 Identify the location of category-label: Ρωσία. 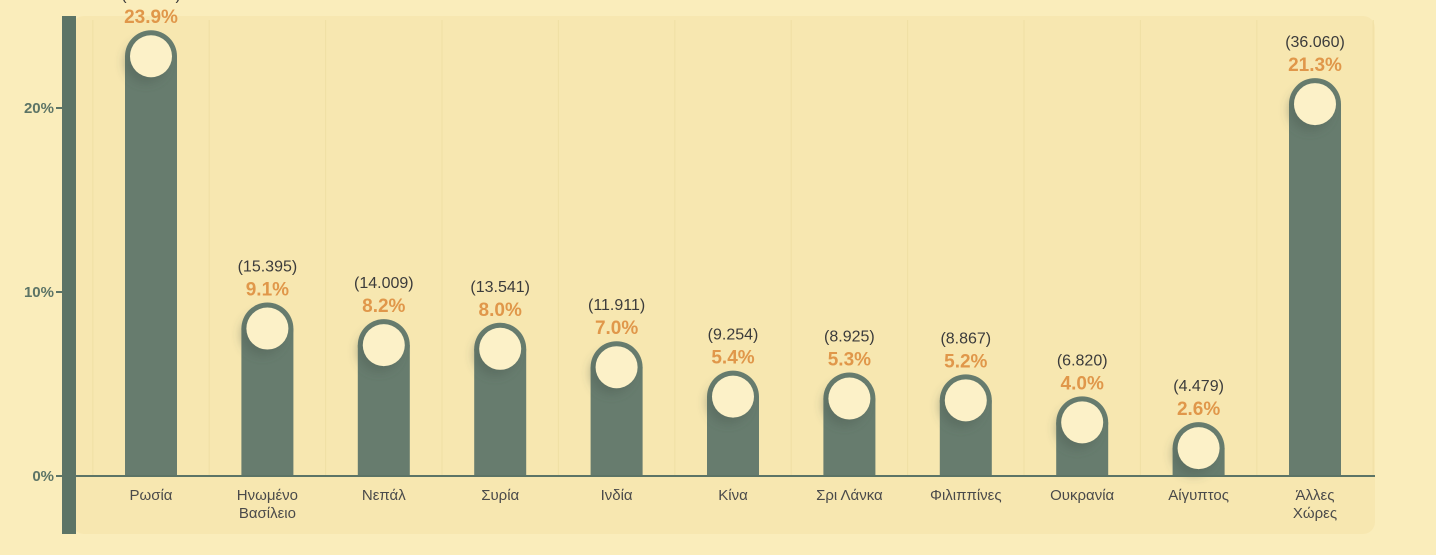
(151, 495).